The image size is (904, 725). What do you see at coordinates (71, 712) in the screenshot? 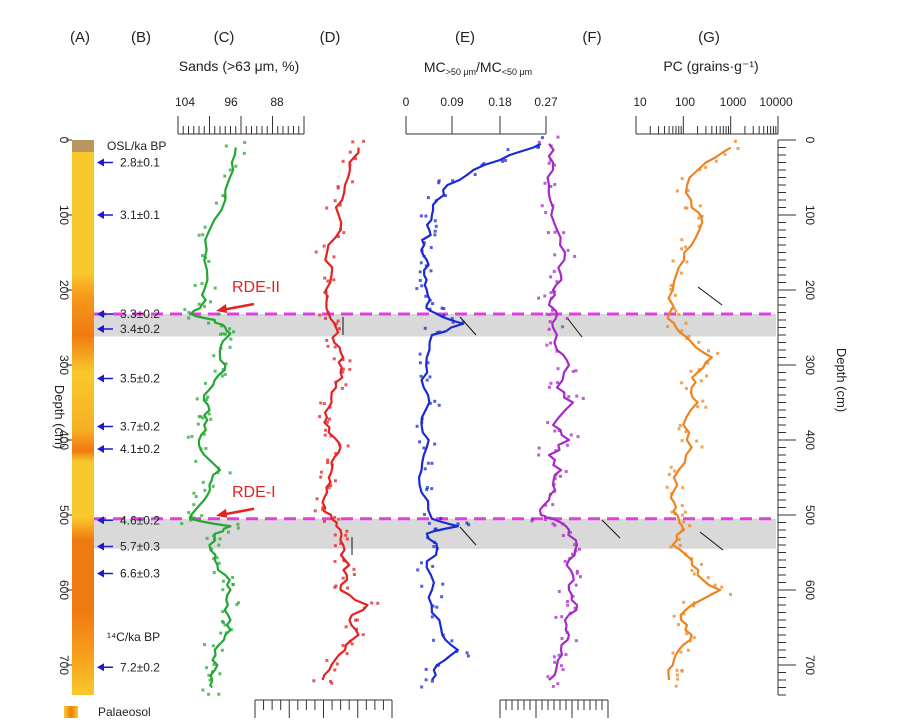
I see `palaeosol-swatch` at bounding box center [71, 712].